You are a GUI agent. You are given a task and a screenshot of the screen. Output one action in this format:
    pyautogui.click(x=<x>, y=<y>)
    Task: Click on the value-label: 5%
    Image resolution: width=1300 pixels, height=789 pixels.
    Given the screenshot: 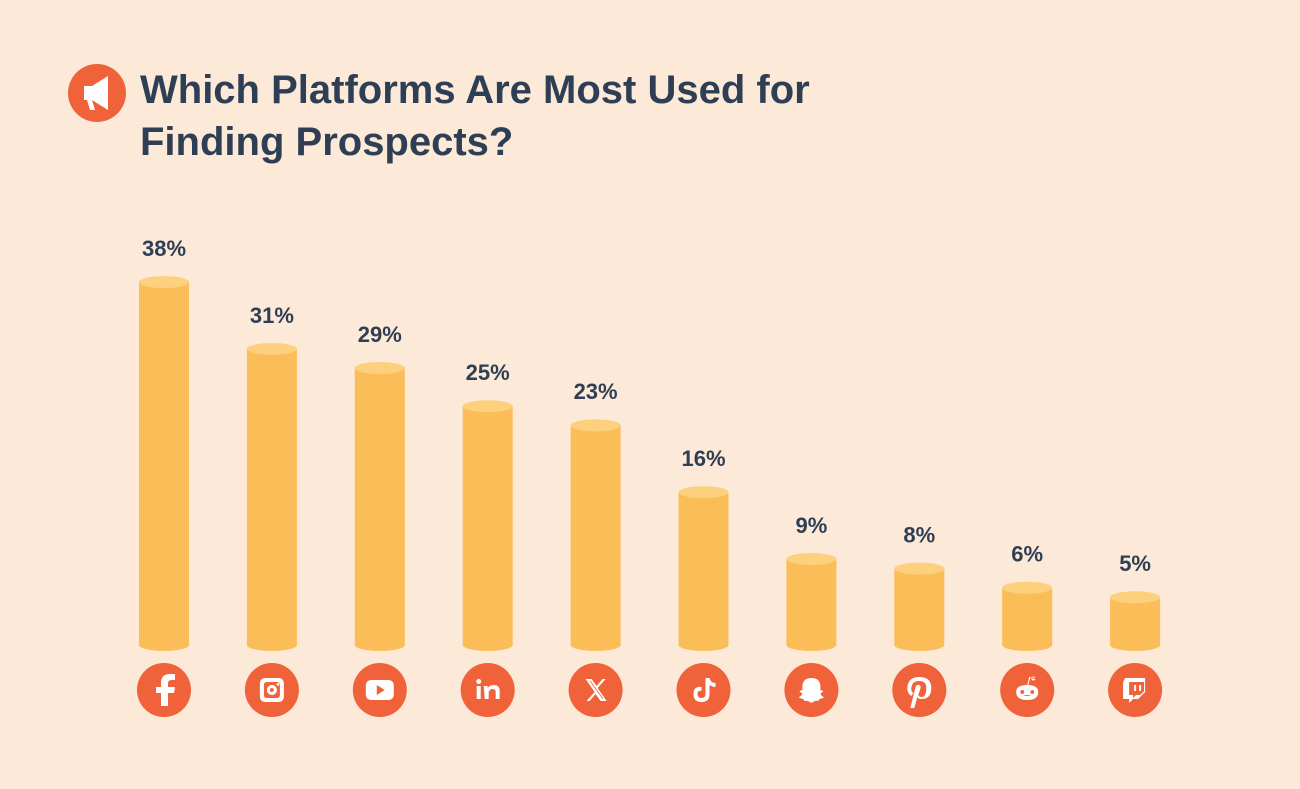 What is the action you would take?
    pyautogui.click(x=1135, y=563)
    